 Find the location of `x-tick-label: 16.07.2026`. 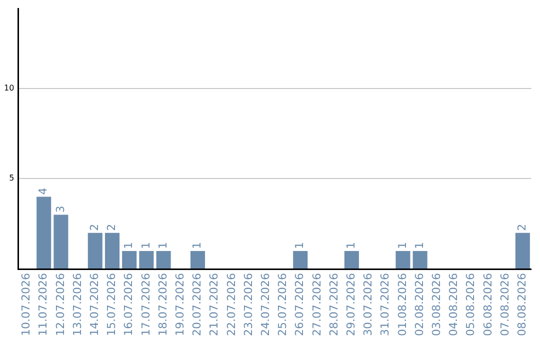

x-tick-label: 16.07.2026 is located at coordinates (129, 304).